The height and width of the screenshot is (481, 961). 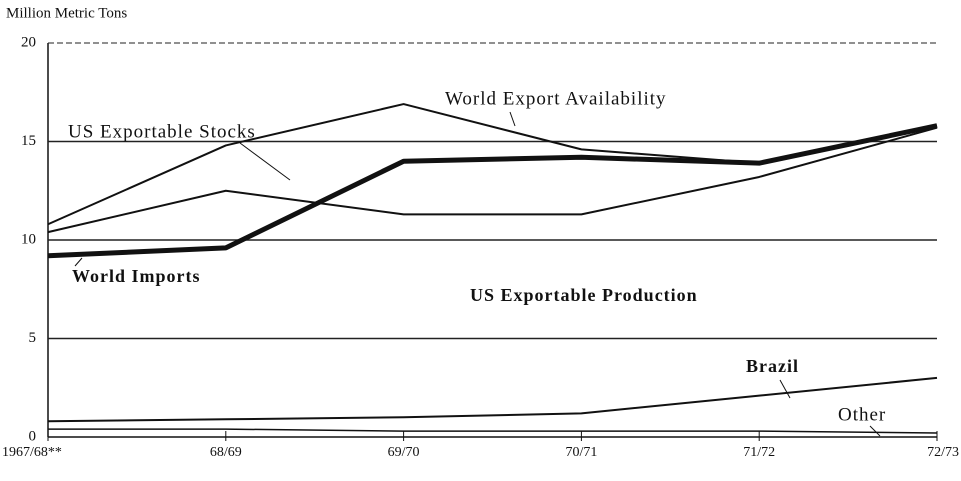 I want to click on annotation: US Exportable Production, so click(x=584, y=295).